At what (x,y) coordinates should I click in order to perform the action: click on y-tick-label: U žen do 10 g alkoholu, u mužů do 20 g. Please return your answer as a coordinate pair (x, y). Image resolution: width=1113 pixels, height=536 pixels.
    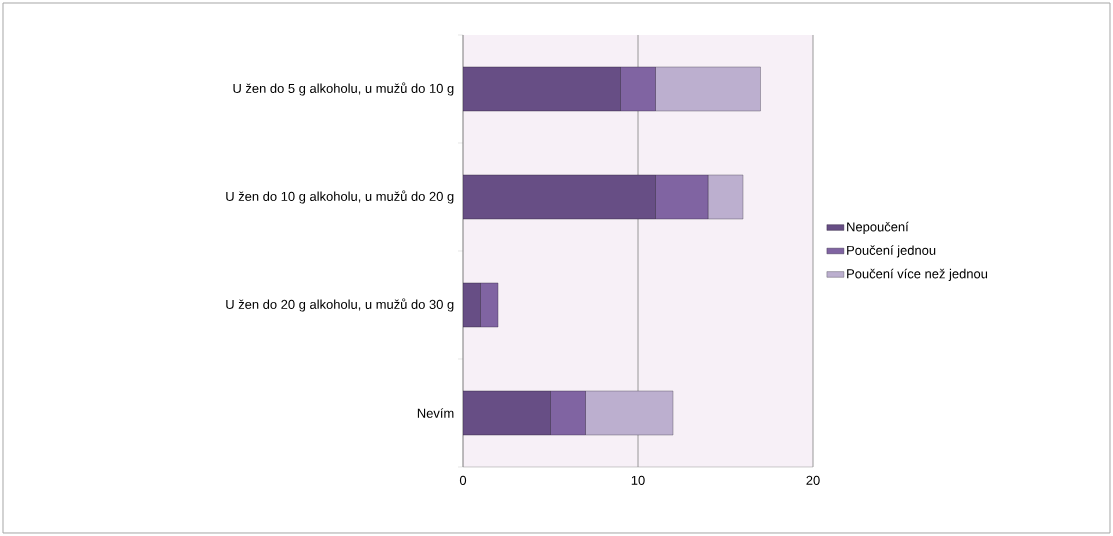
    Looking at the image, I should click on (340, 197).